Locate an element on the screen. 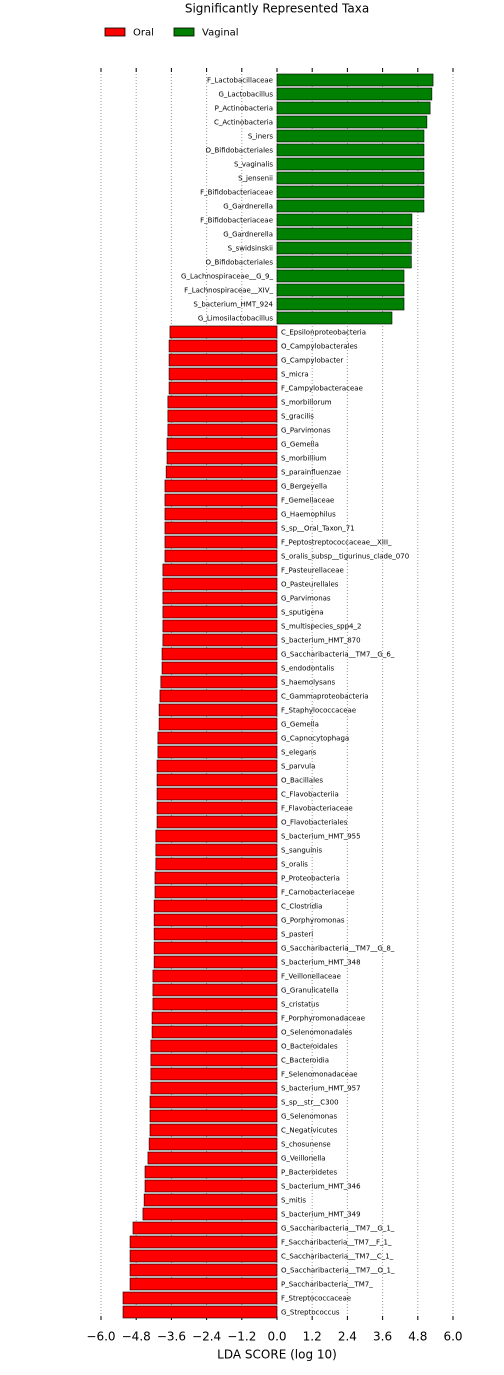  bar-label: G_Streptococcus is located at coordinates (310, 1313).